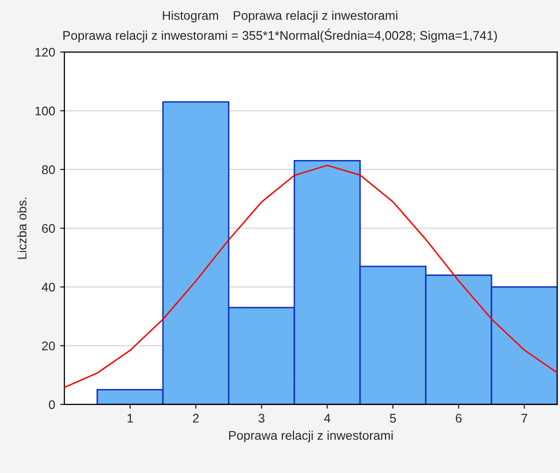 The image size is (560, 473). What do you see at coordinates (280, 16) in the screenshot?
I see `chart-title: Histogram Poprawa relacji z inwestorami` at bounding box center [280, 16].